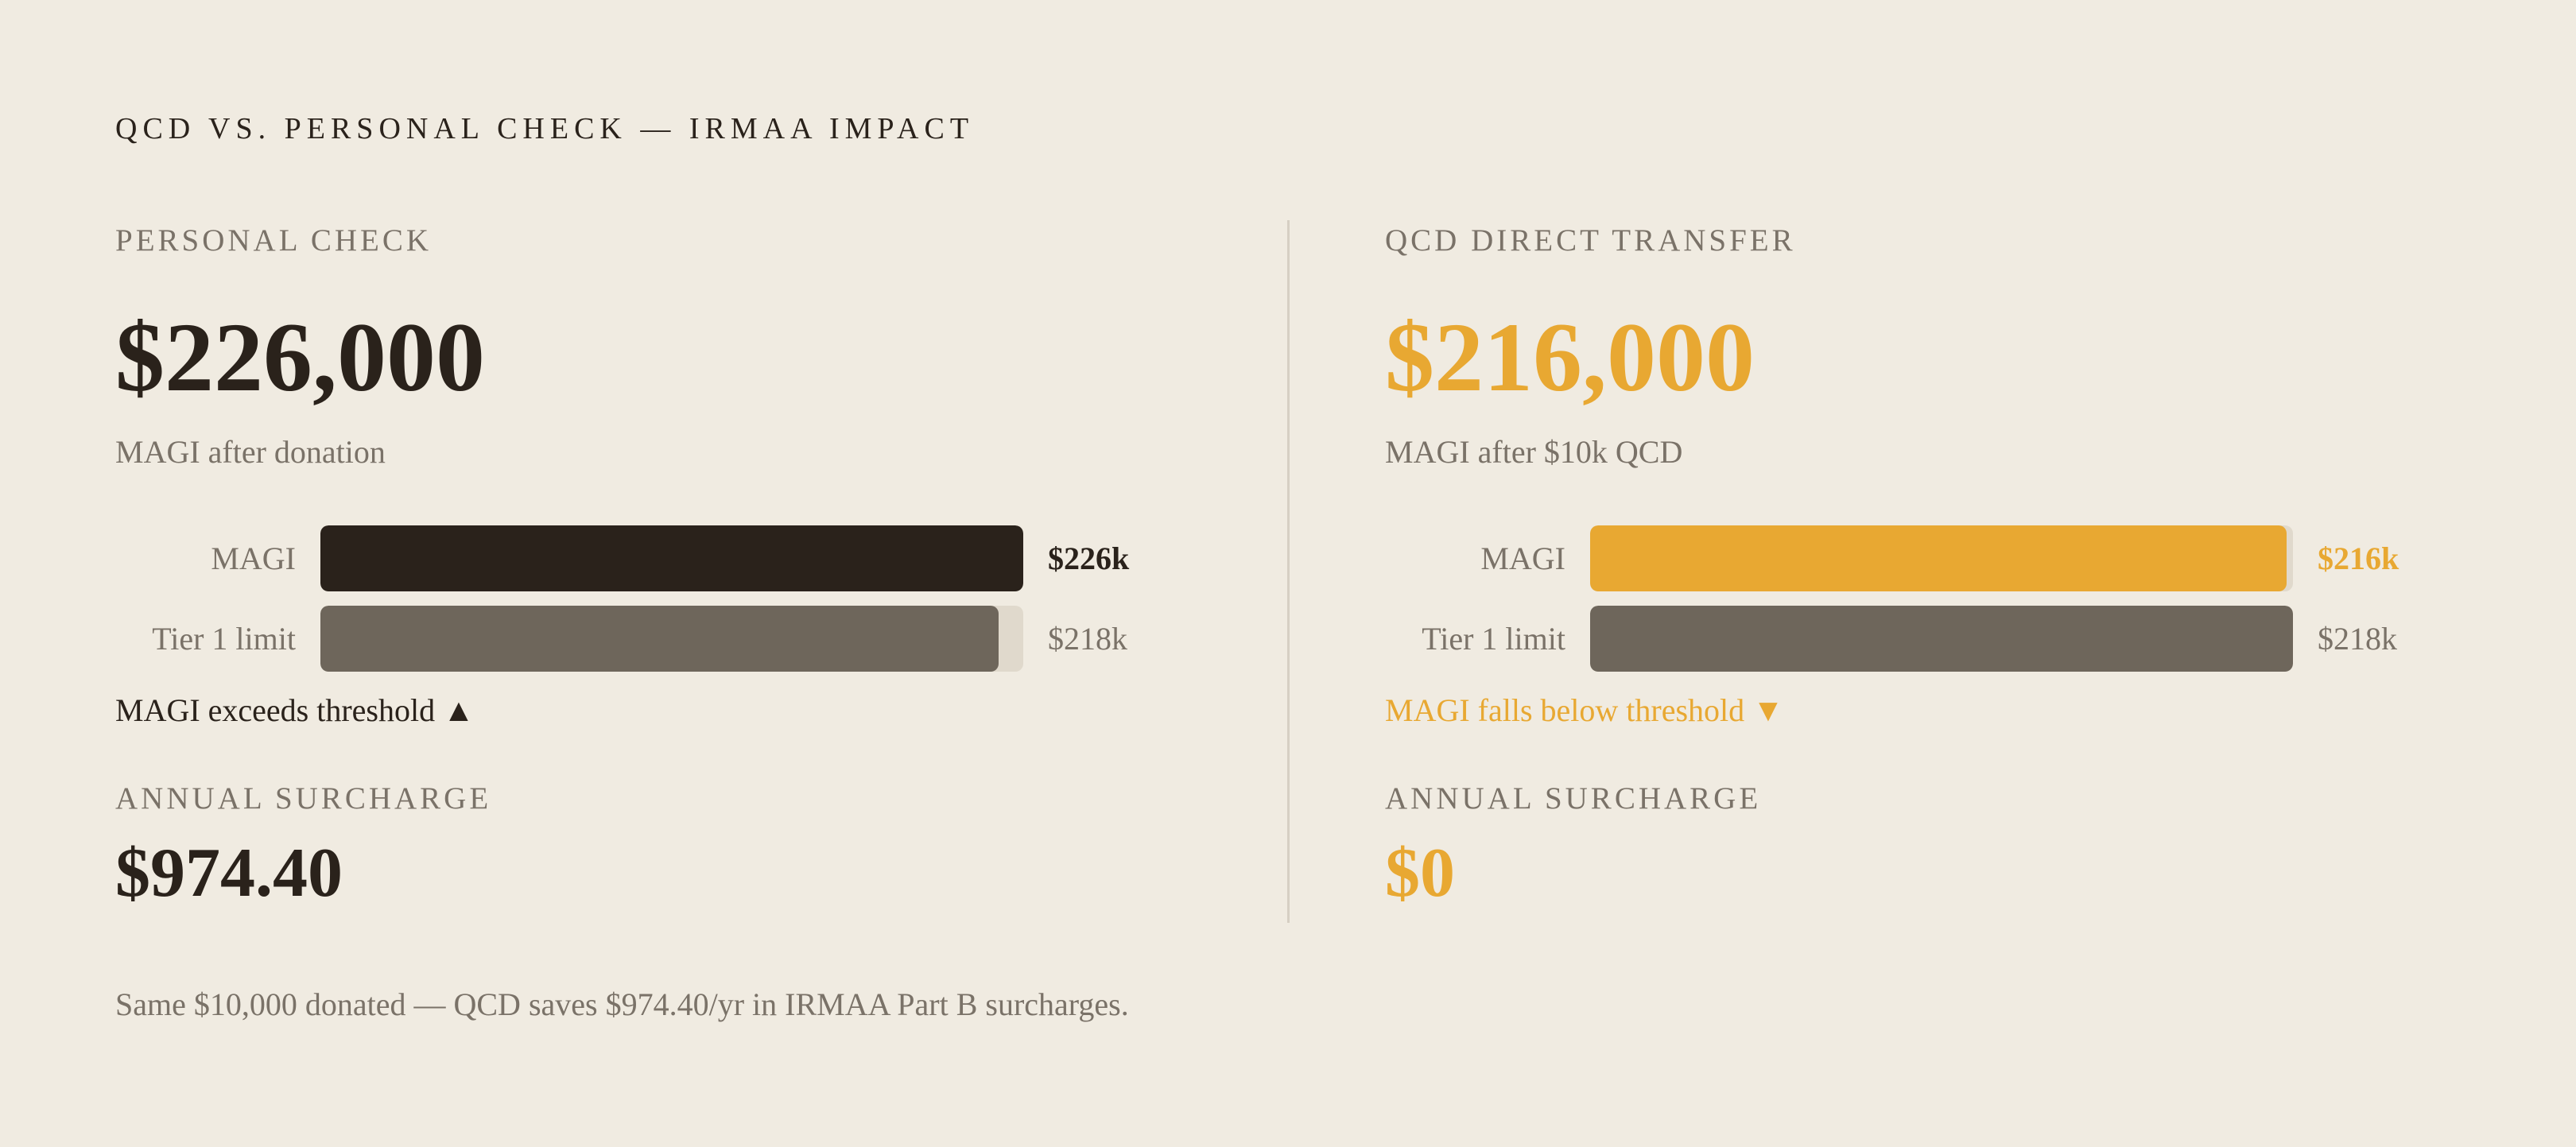 The image size is (2576, 1147). I want to click on status: MAGI exceeds threshold ▲, so click(295, 710).